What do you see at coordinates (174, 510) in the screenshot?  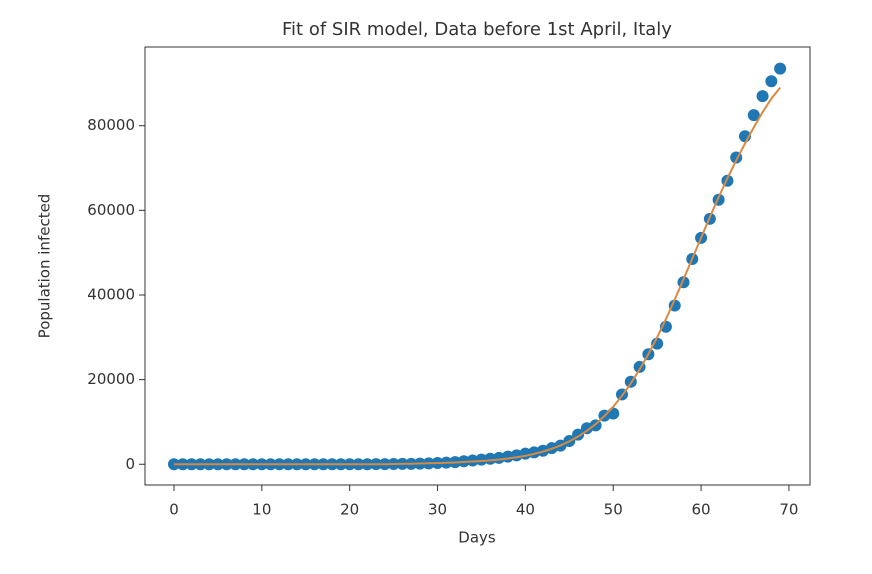 I see `x-tick-label: 0` at bounding box center [174, 510].